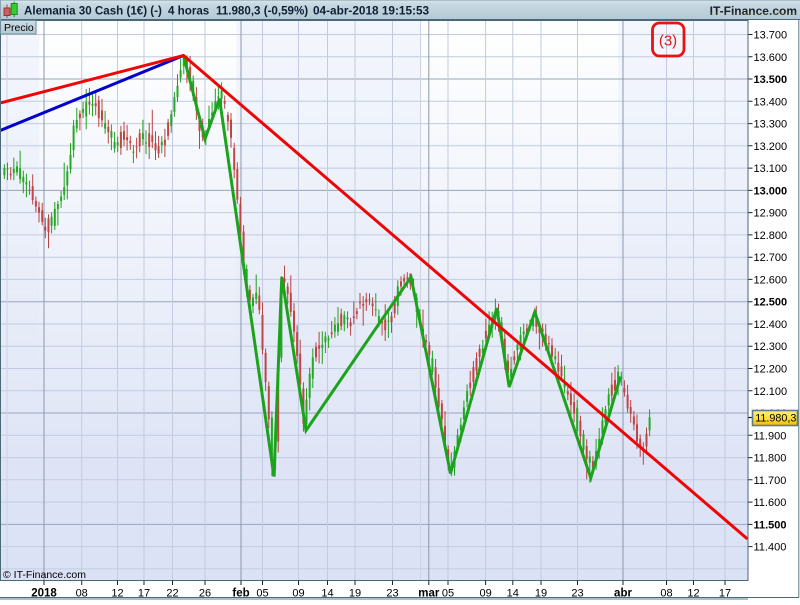 This screenshot has height=605, width=800. What do you see at coordinates (771, 303) in the screenshot?
I see `svg-text: 12.500` at bounding box center [771, 303].